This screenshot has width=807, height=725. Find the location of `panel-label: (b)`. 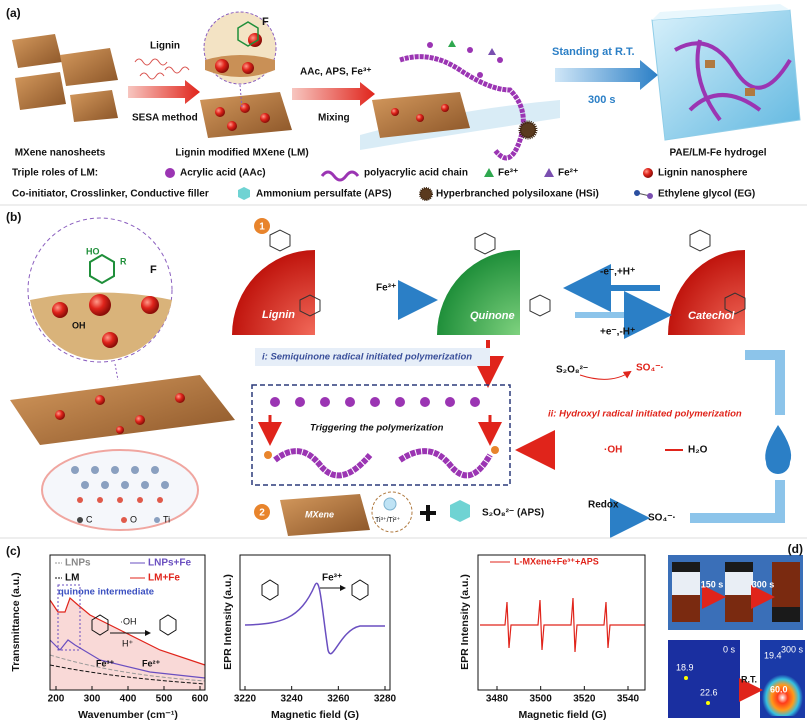

panel-label: (b) is located at coordinates (13, 217).